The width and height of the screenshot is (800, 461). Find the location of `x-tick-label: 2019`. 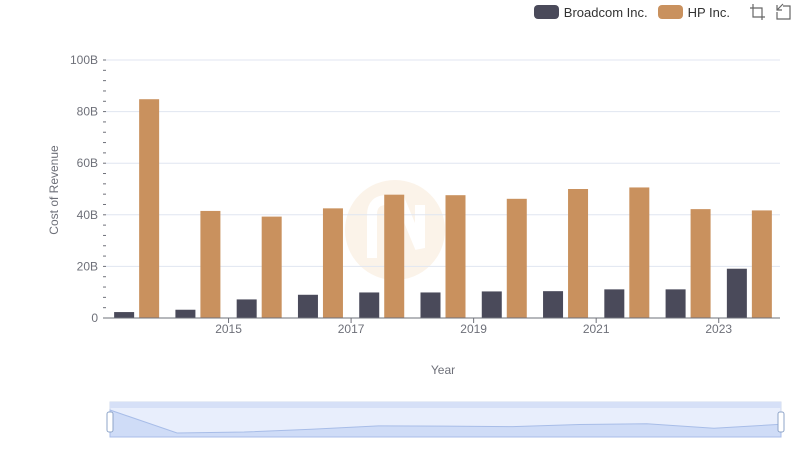

x-tick-label: 2019 is located at coordinates (473, 329).